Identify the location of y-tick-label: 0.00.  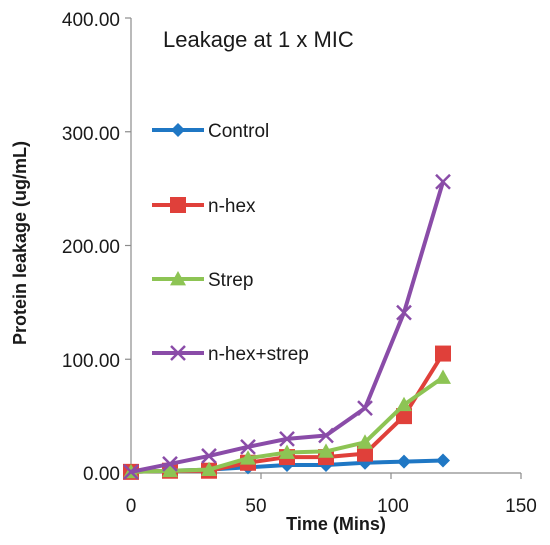
(101, 474).